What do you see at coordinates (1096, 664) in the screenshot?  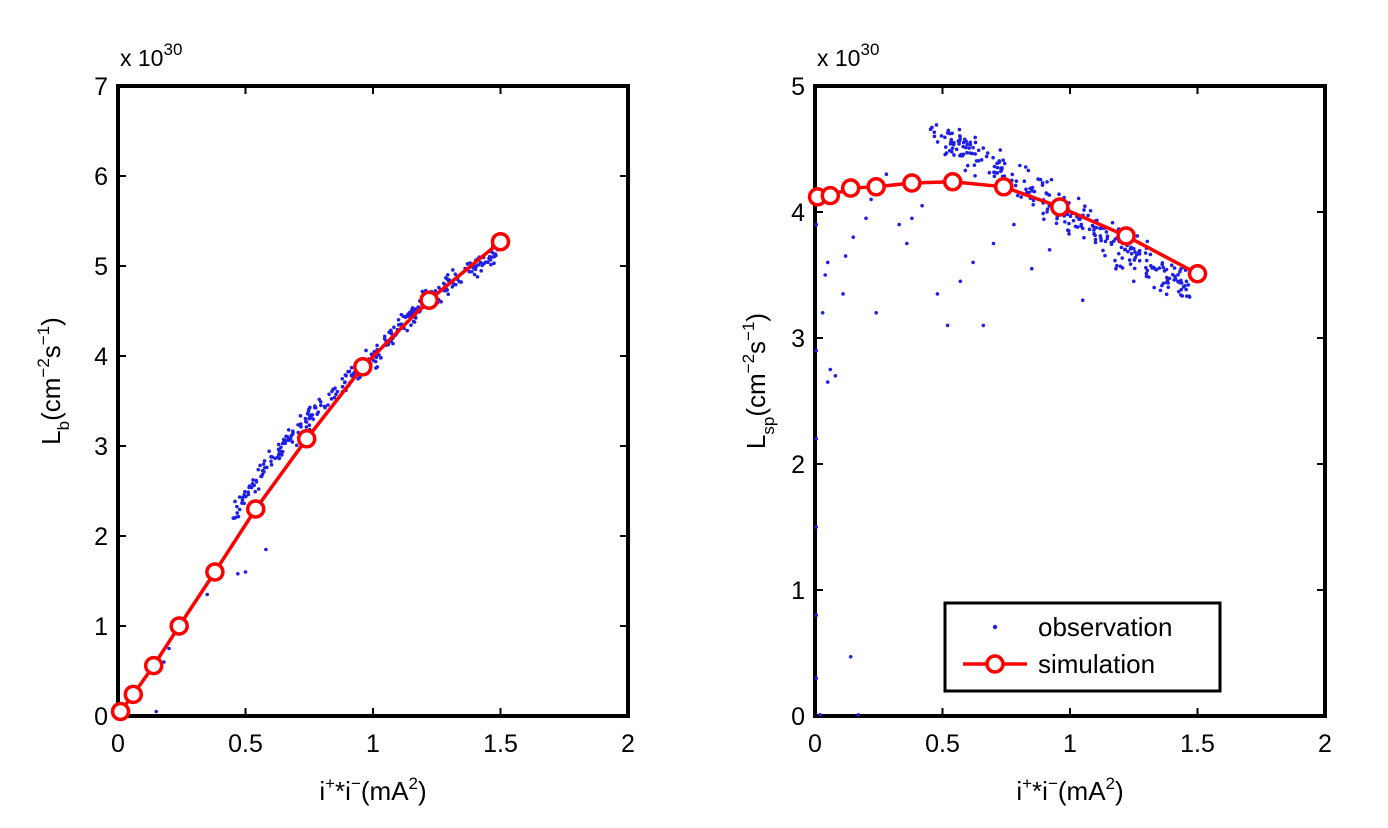 I see `legend-simulation-label: simulation` at bounding box center [1096, 664].